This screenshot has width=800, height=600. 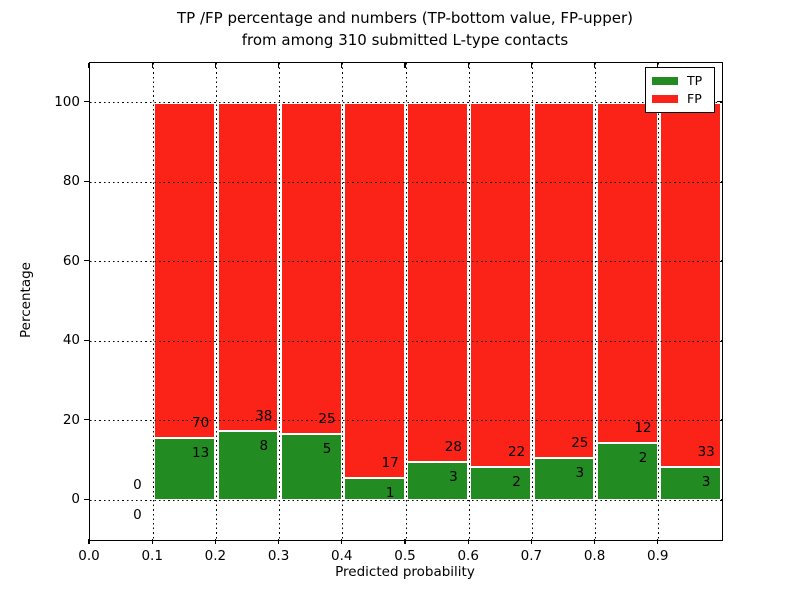 I want to click on fp-count-label: 22, so click(x=517, y=452).